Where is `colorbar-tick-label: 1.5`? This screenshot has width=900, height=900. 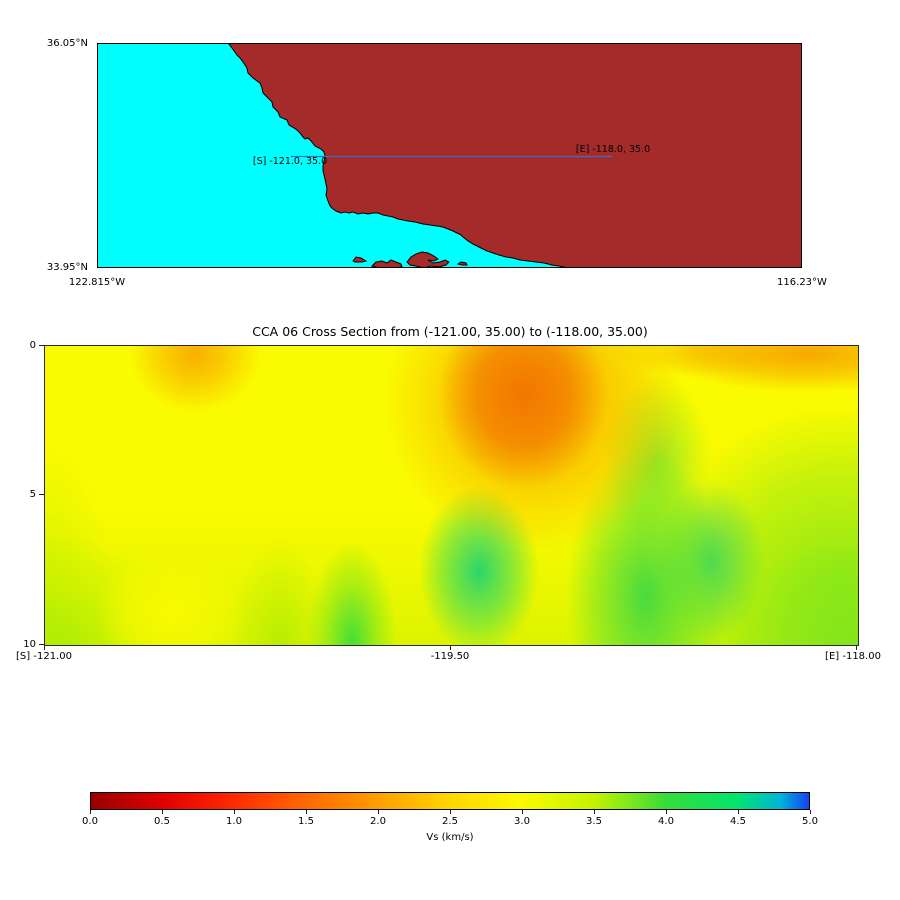 colorbar-tick-label: 1.5 is located at coordinates (306, 821).